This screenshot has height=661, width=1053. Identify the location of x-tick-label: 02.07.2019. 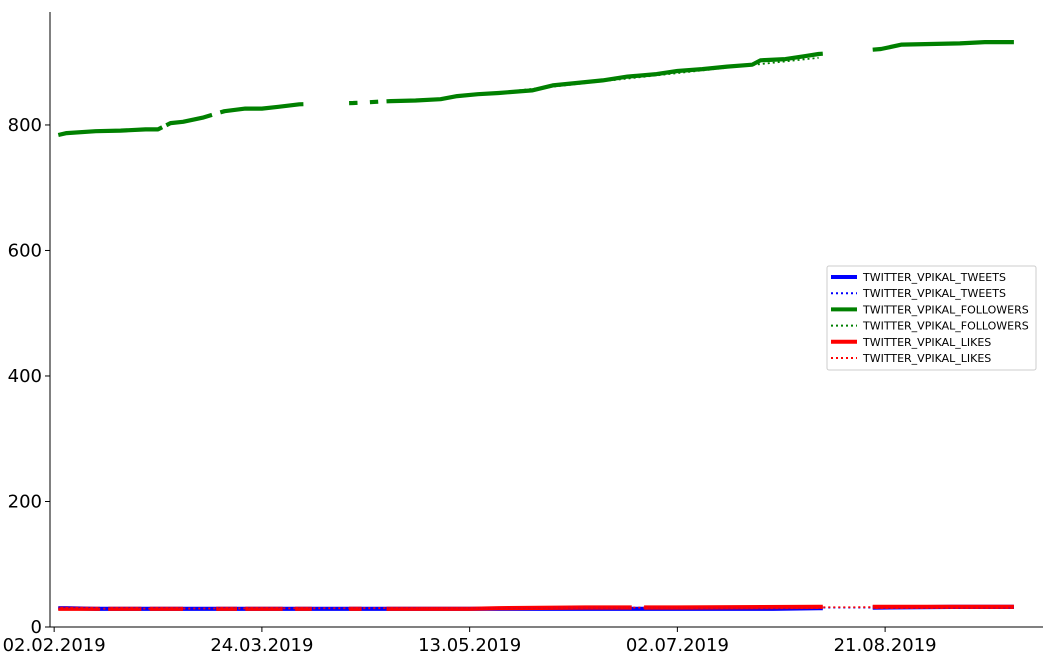
(677, 645).